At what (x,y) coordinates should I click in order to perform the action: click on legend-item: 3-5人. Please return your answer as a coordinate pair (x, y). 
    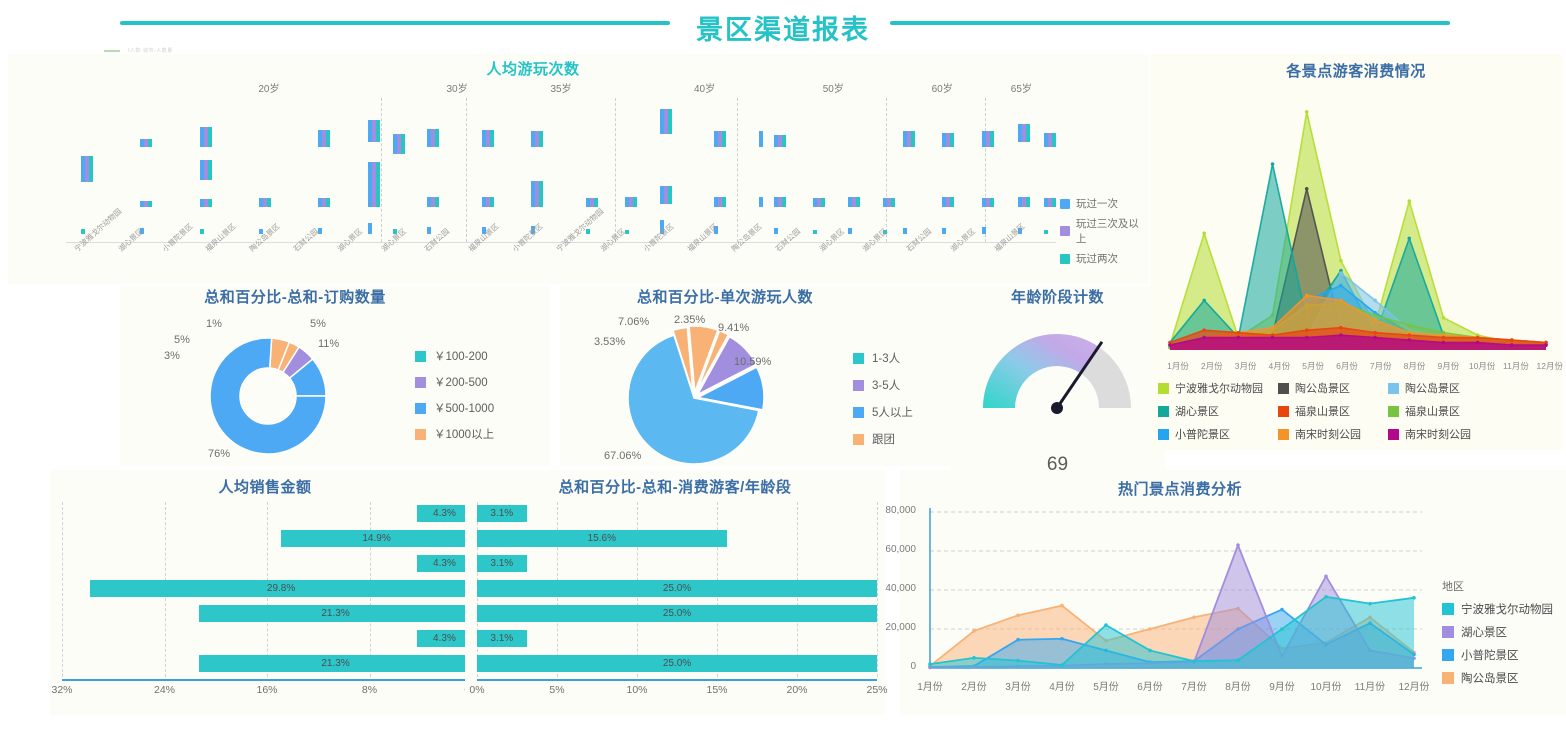
    Looking at the image, I should click on (883, 385).